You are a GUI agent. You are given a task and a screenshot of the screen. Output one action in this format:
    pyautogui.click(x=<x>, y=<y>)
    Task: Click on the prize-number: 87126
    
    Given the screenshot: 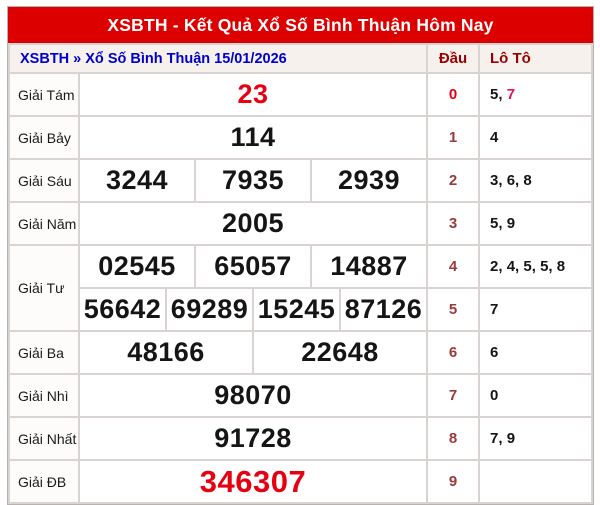 What is the action you would take?
    pyautogui.click(x=383, y=309)
    